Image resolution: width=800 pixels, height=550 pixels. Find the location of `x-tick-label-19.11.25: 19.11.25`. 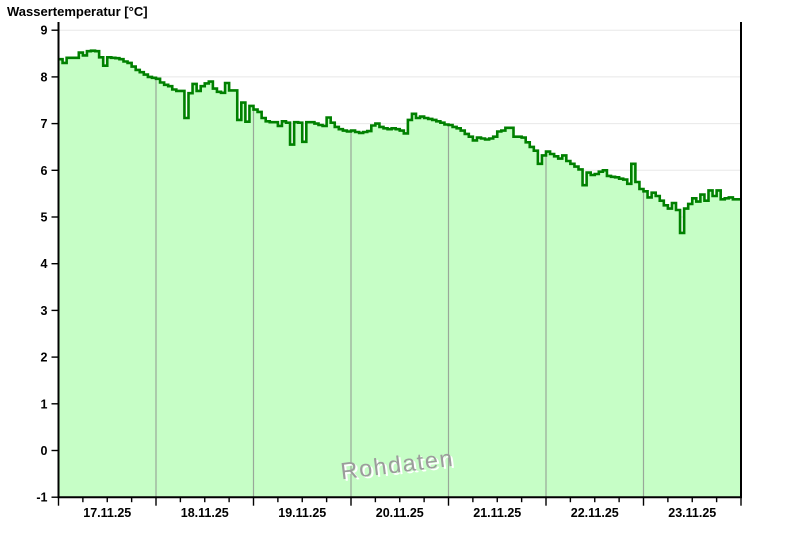

x-tick-label-19.11.25: 19.11.25 is located at coordinates (302, 513).